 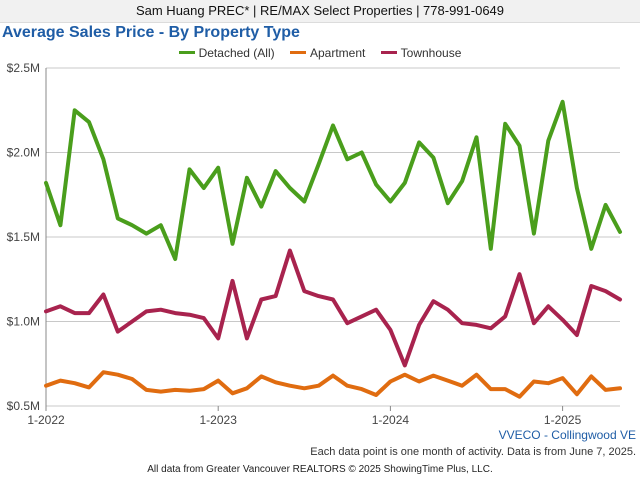 What do you see at coordinates (337, 53) in the screenshot?
I see `legend-label-apartment: Apartment` at bounding box center [337, 53].